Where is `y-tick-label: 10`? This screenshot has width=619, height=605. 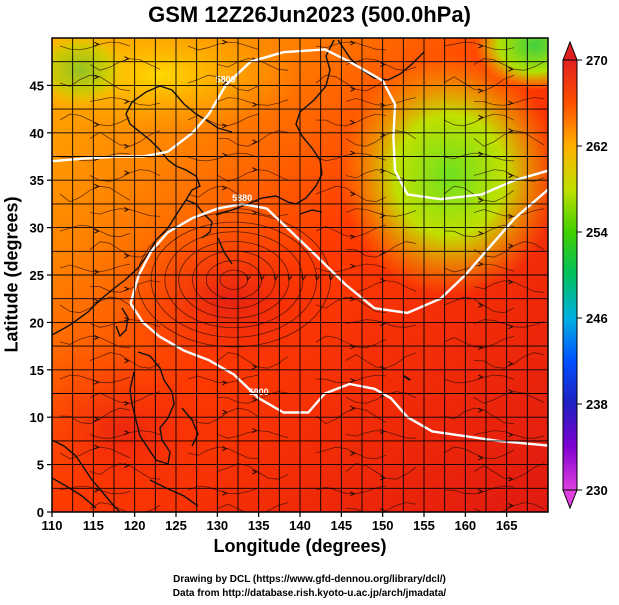
y-tick-label: 10 is located at coordinates (37, 417).